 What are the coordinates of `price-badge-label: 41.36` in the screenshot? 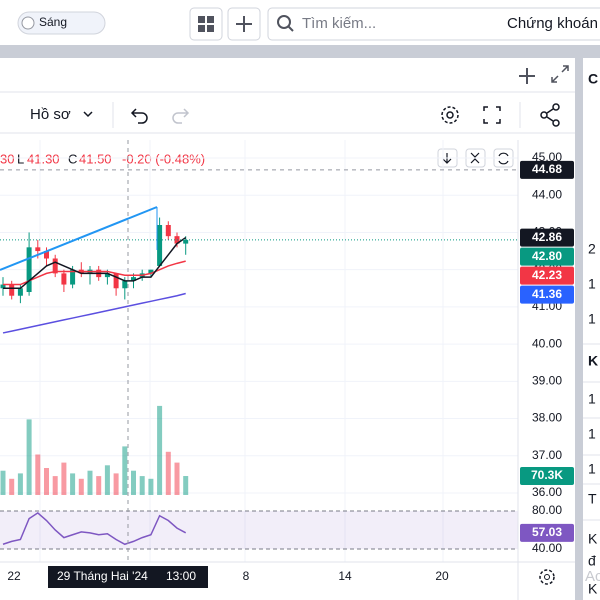 It's located at (547, 294).